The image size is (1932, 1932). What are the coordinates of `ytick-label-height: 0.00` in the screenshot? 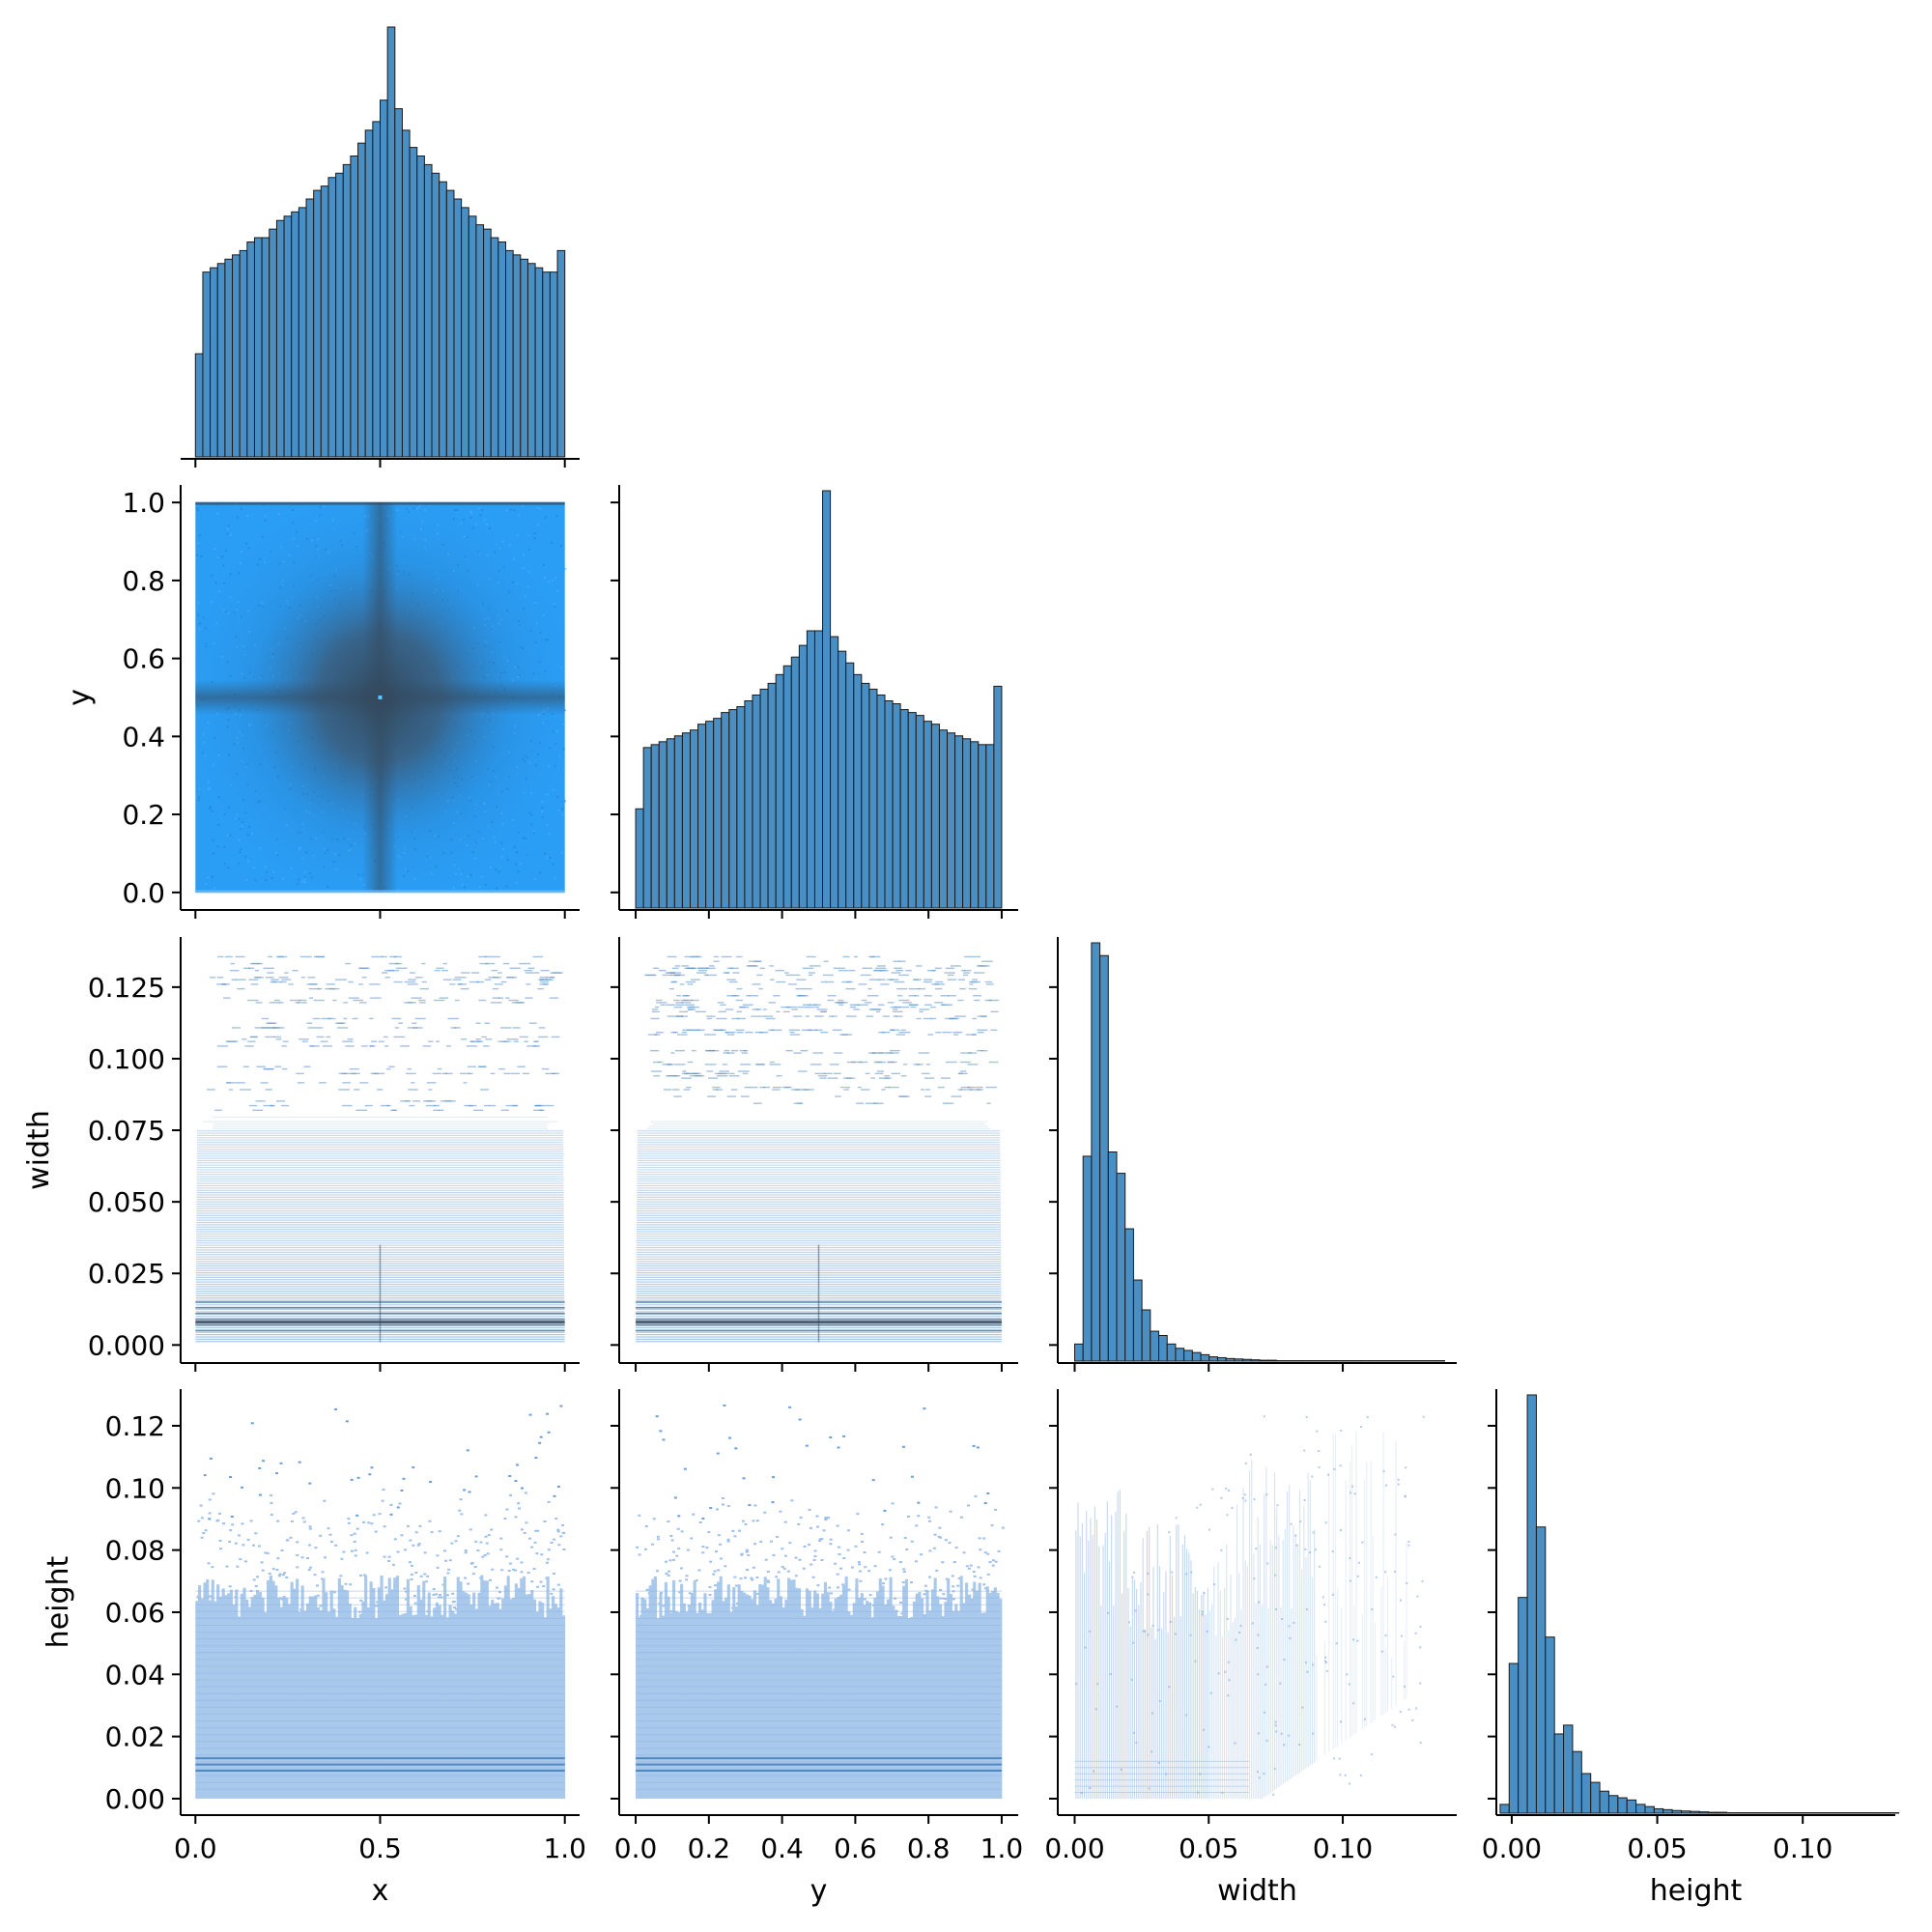 It's located at (135, 1799).